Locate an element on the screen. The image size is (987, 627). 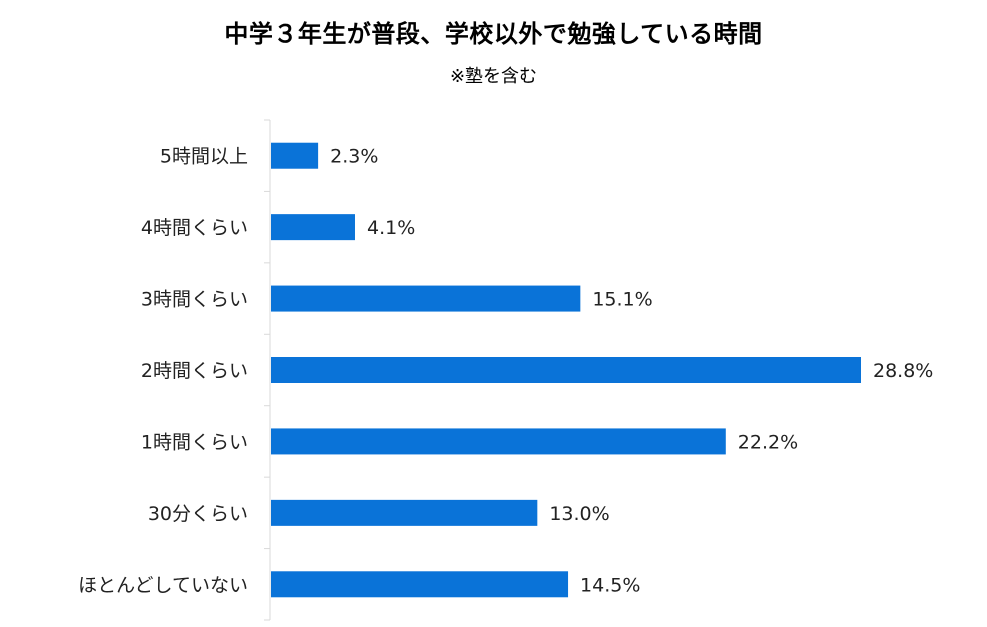
chart-title: 中学３年生が普段、学校以外で勉強している時間 is located at coordinates (493, 34).